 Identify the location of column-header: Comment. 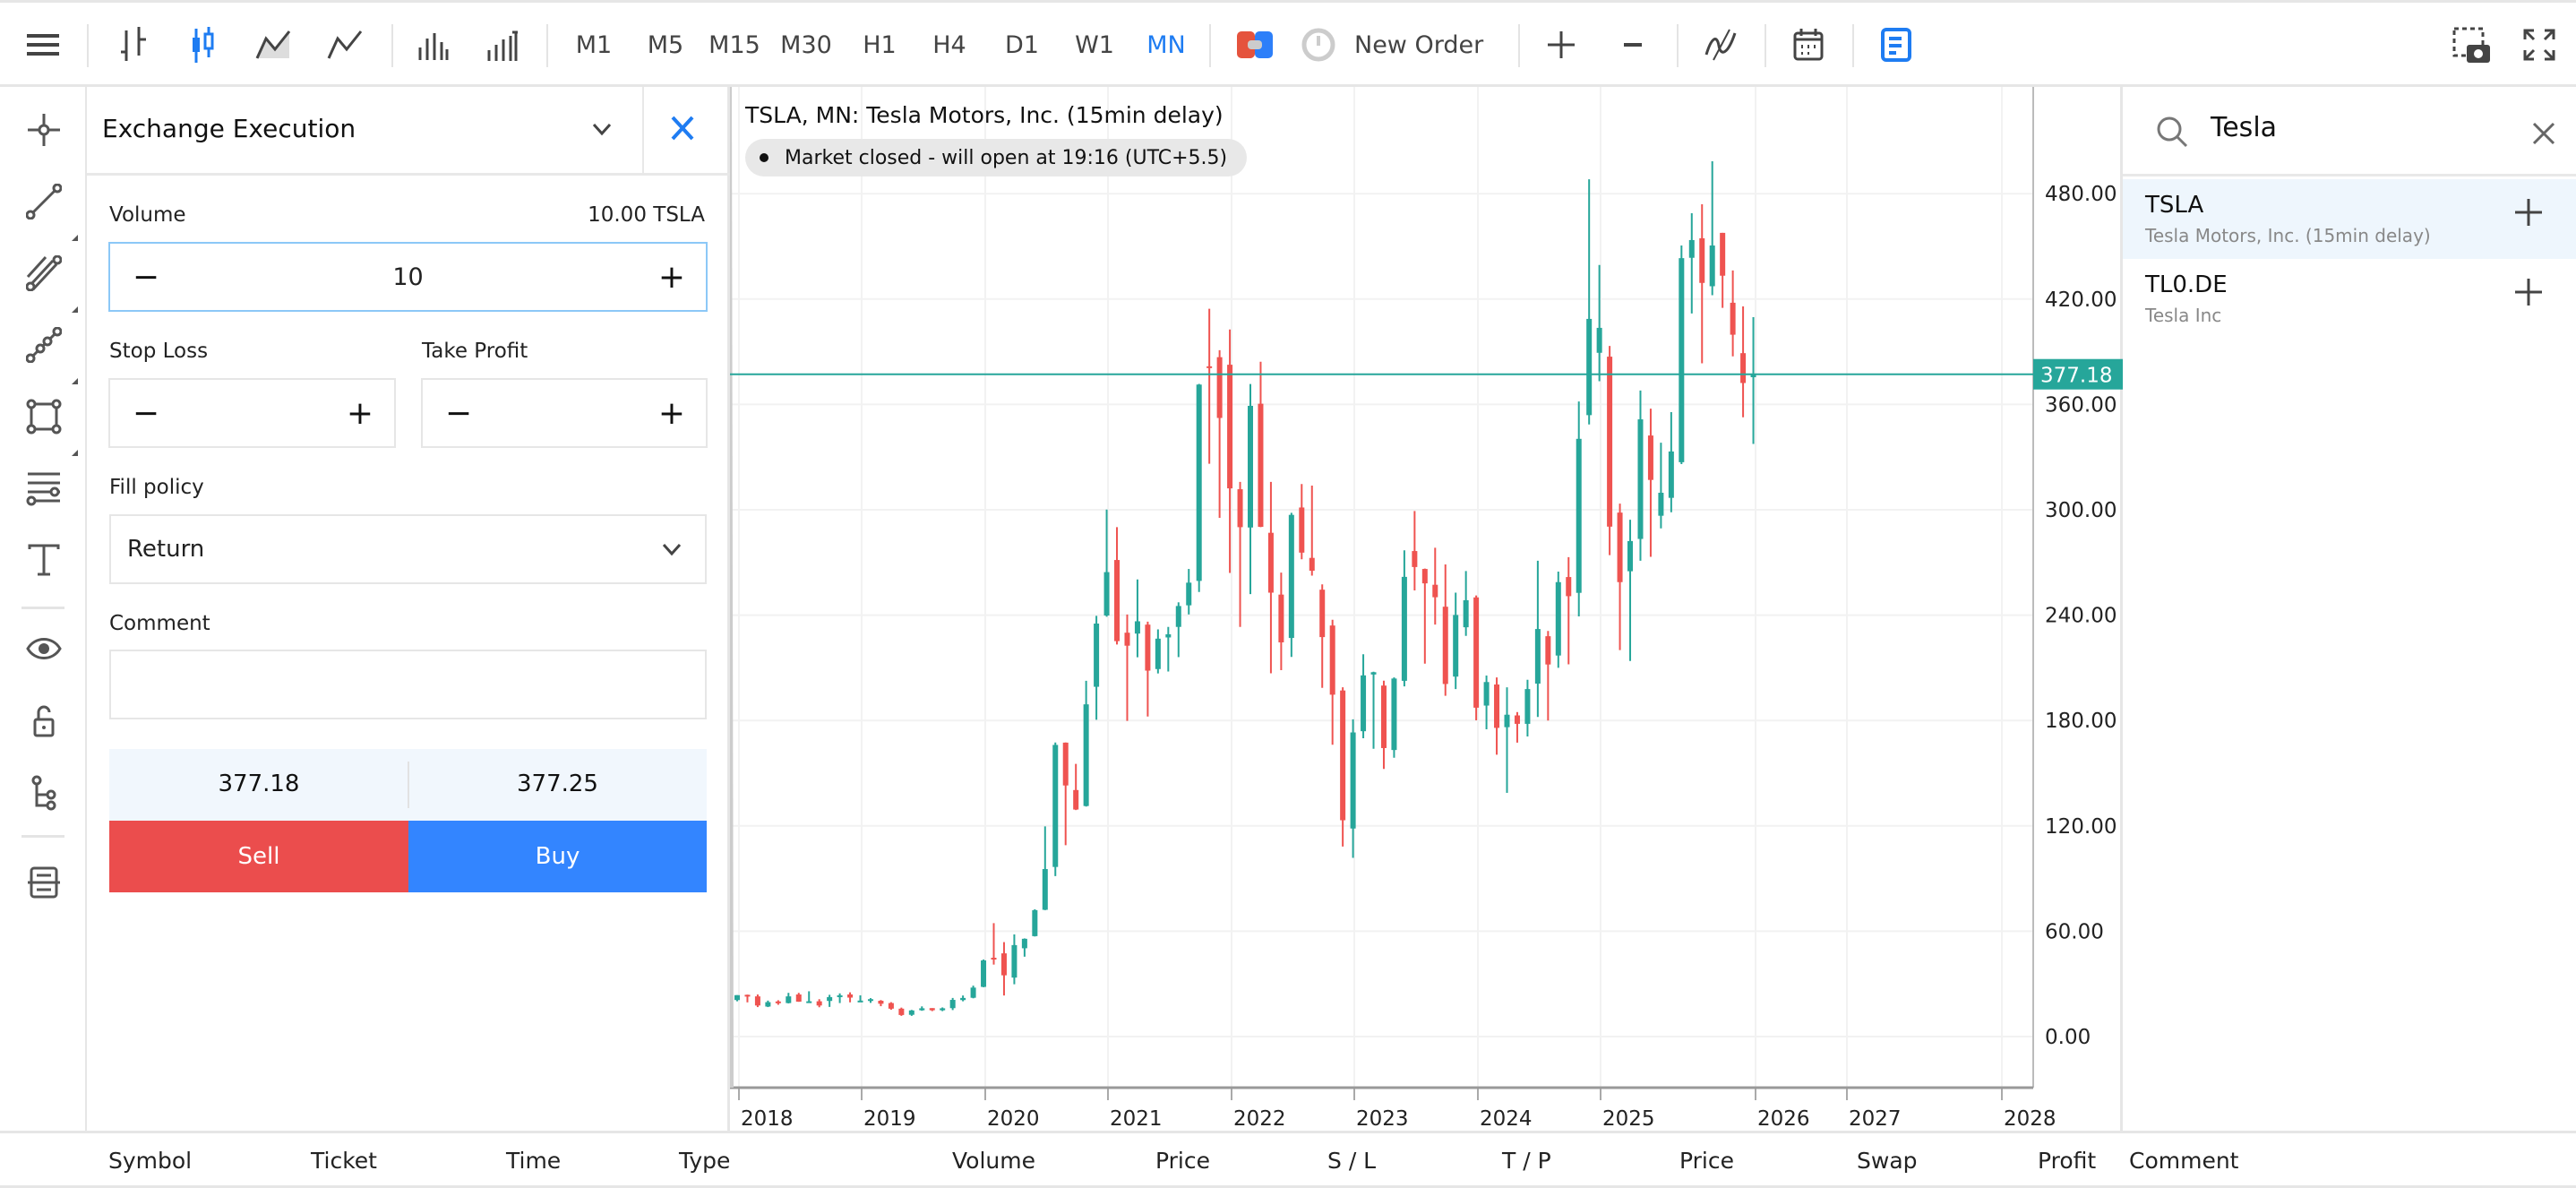
(2184, 1161).